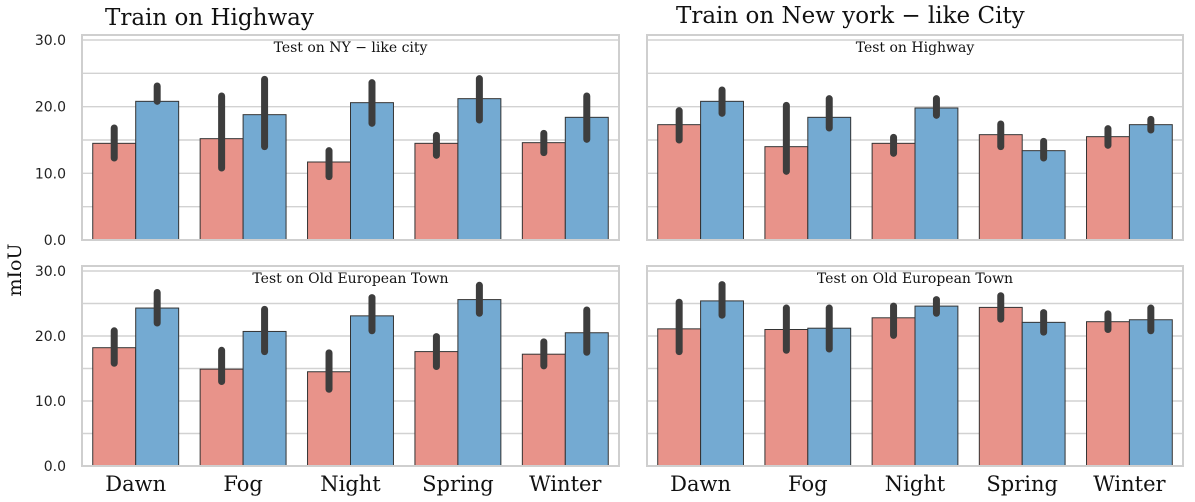 This screenshot has width=1195, height=502. Describe the element at coordinates (850, 16) in the screenshot. I see `column-title-right: Train on New york − like City` at that location.